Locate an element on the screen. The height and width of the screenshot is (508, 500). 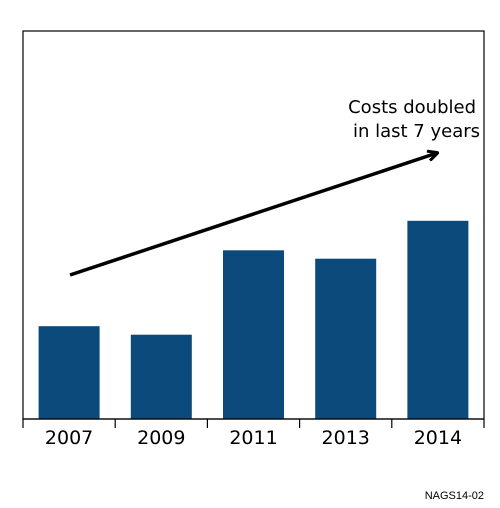
bar-2014 is located at coordinates (438, 319).